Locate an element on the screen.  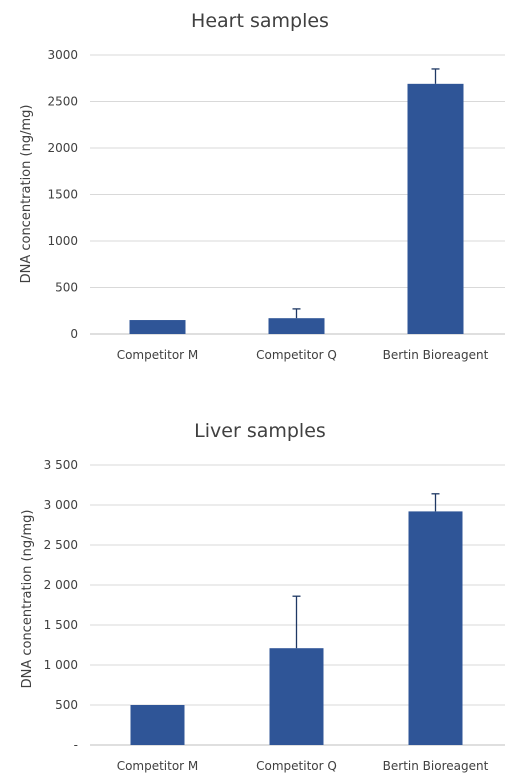
y-tick-label: 3 000 is located at coordinates (61, 505).